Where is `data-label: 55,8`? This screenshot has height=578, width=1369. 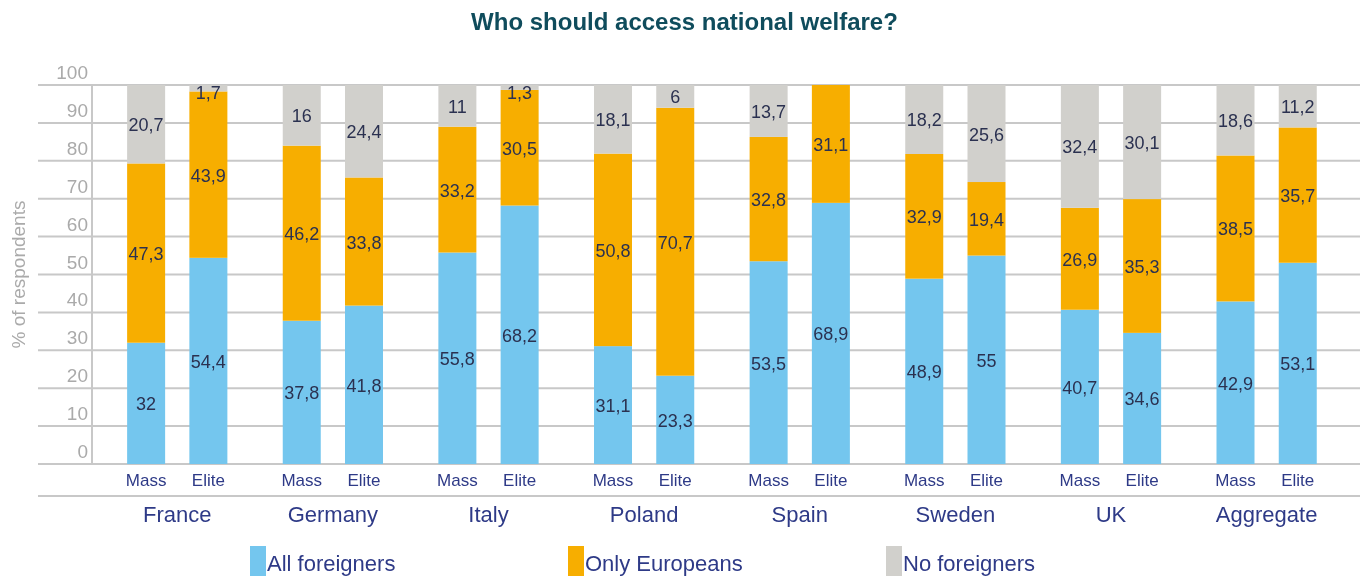
data-label: 55,8 is located at coordinates (457, 359).